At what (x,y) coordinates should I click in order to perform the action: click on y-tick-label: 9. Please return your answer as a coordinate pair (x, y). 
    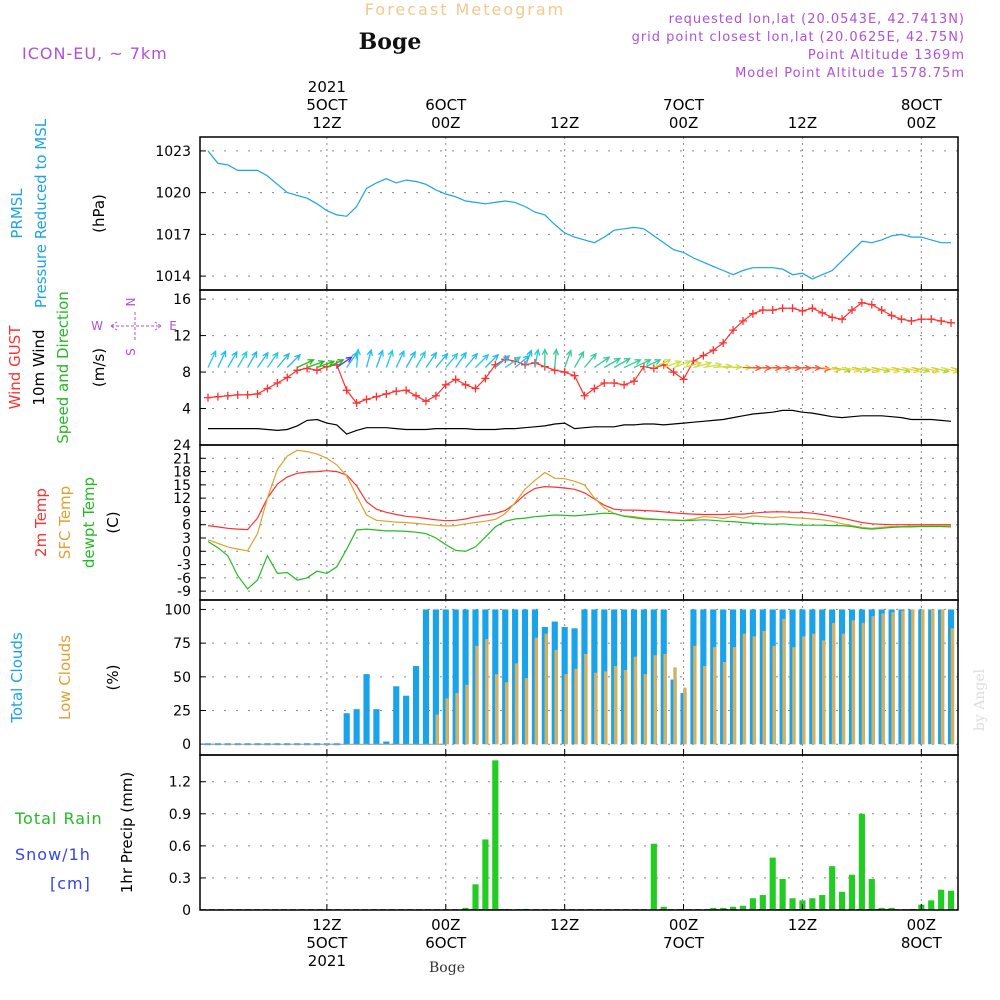
    Looking at the image, I should click on (186, 512).